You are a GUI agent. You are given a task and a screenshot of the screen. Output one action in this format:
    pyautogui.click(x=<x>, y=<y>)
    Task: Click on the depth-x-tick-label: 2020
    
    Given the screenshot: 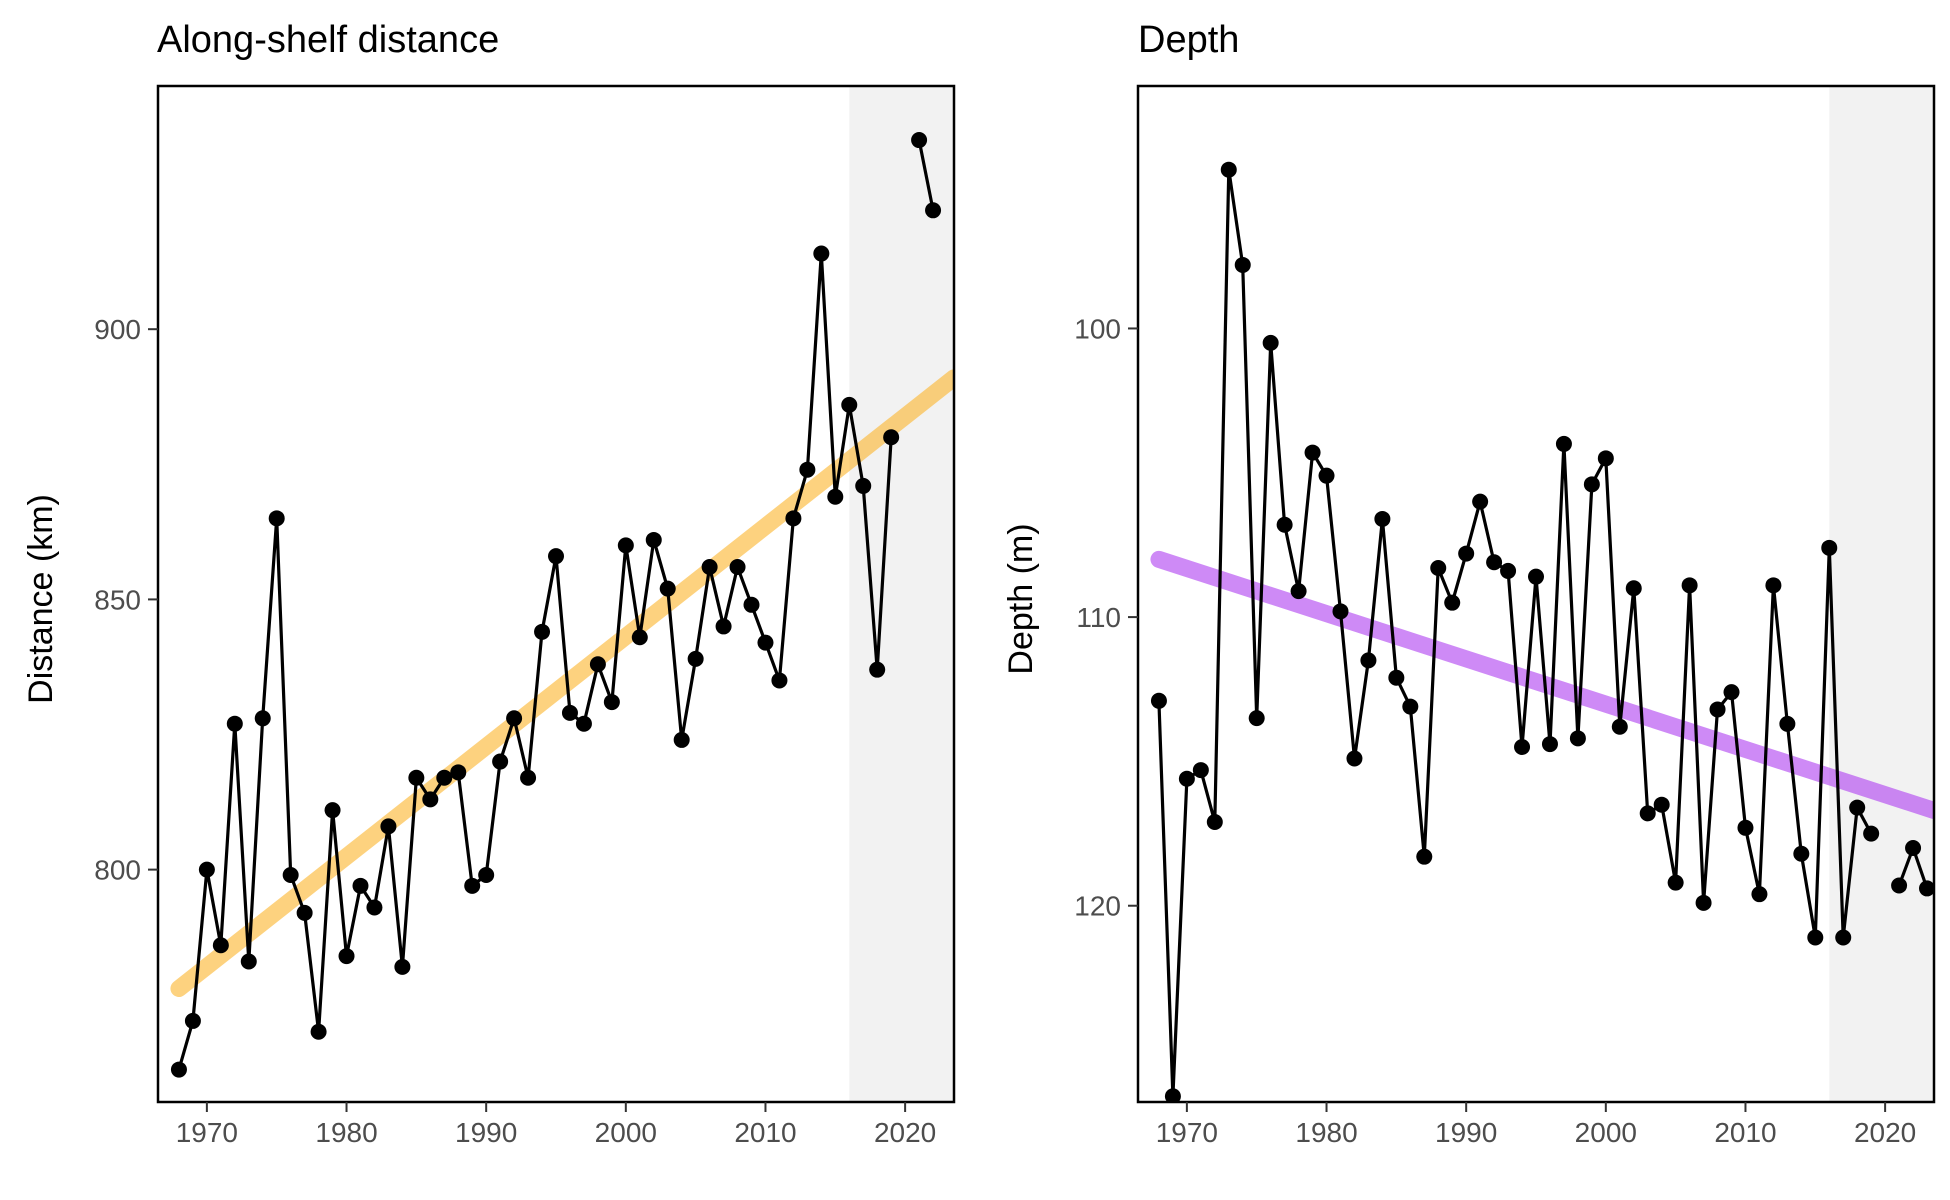 What is the action you would take?
    pyautogui.click(x=1885, y=1132)
    